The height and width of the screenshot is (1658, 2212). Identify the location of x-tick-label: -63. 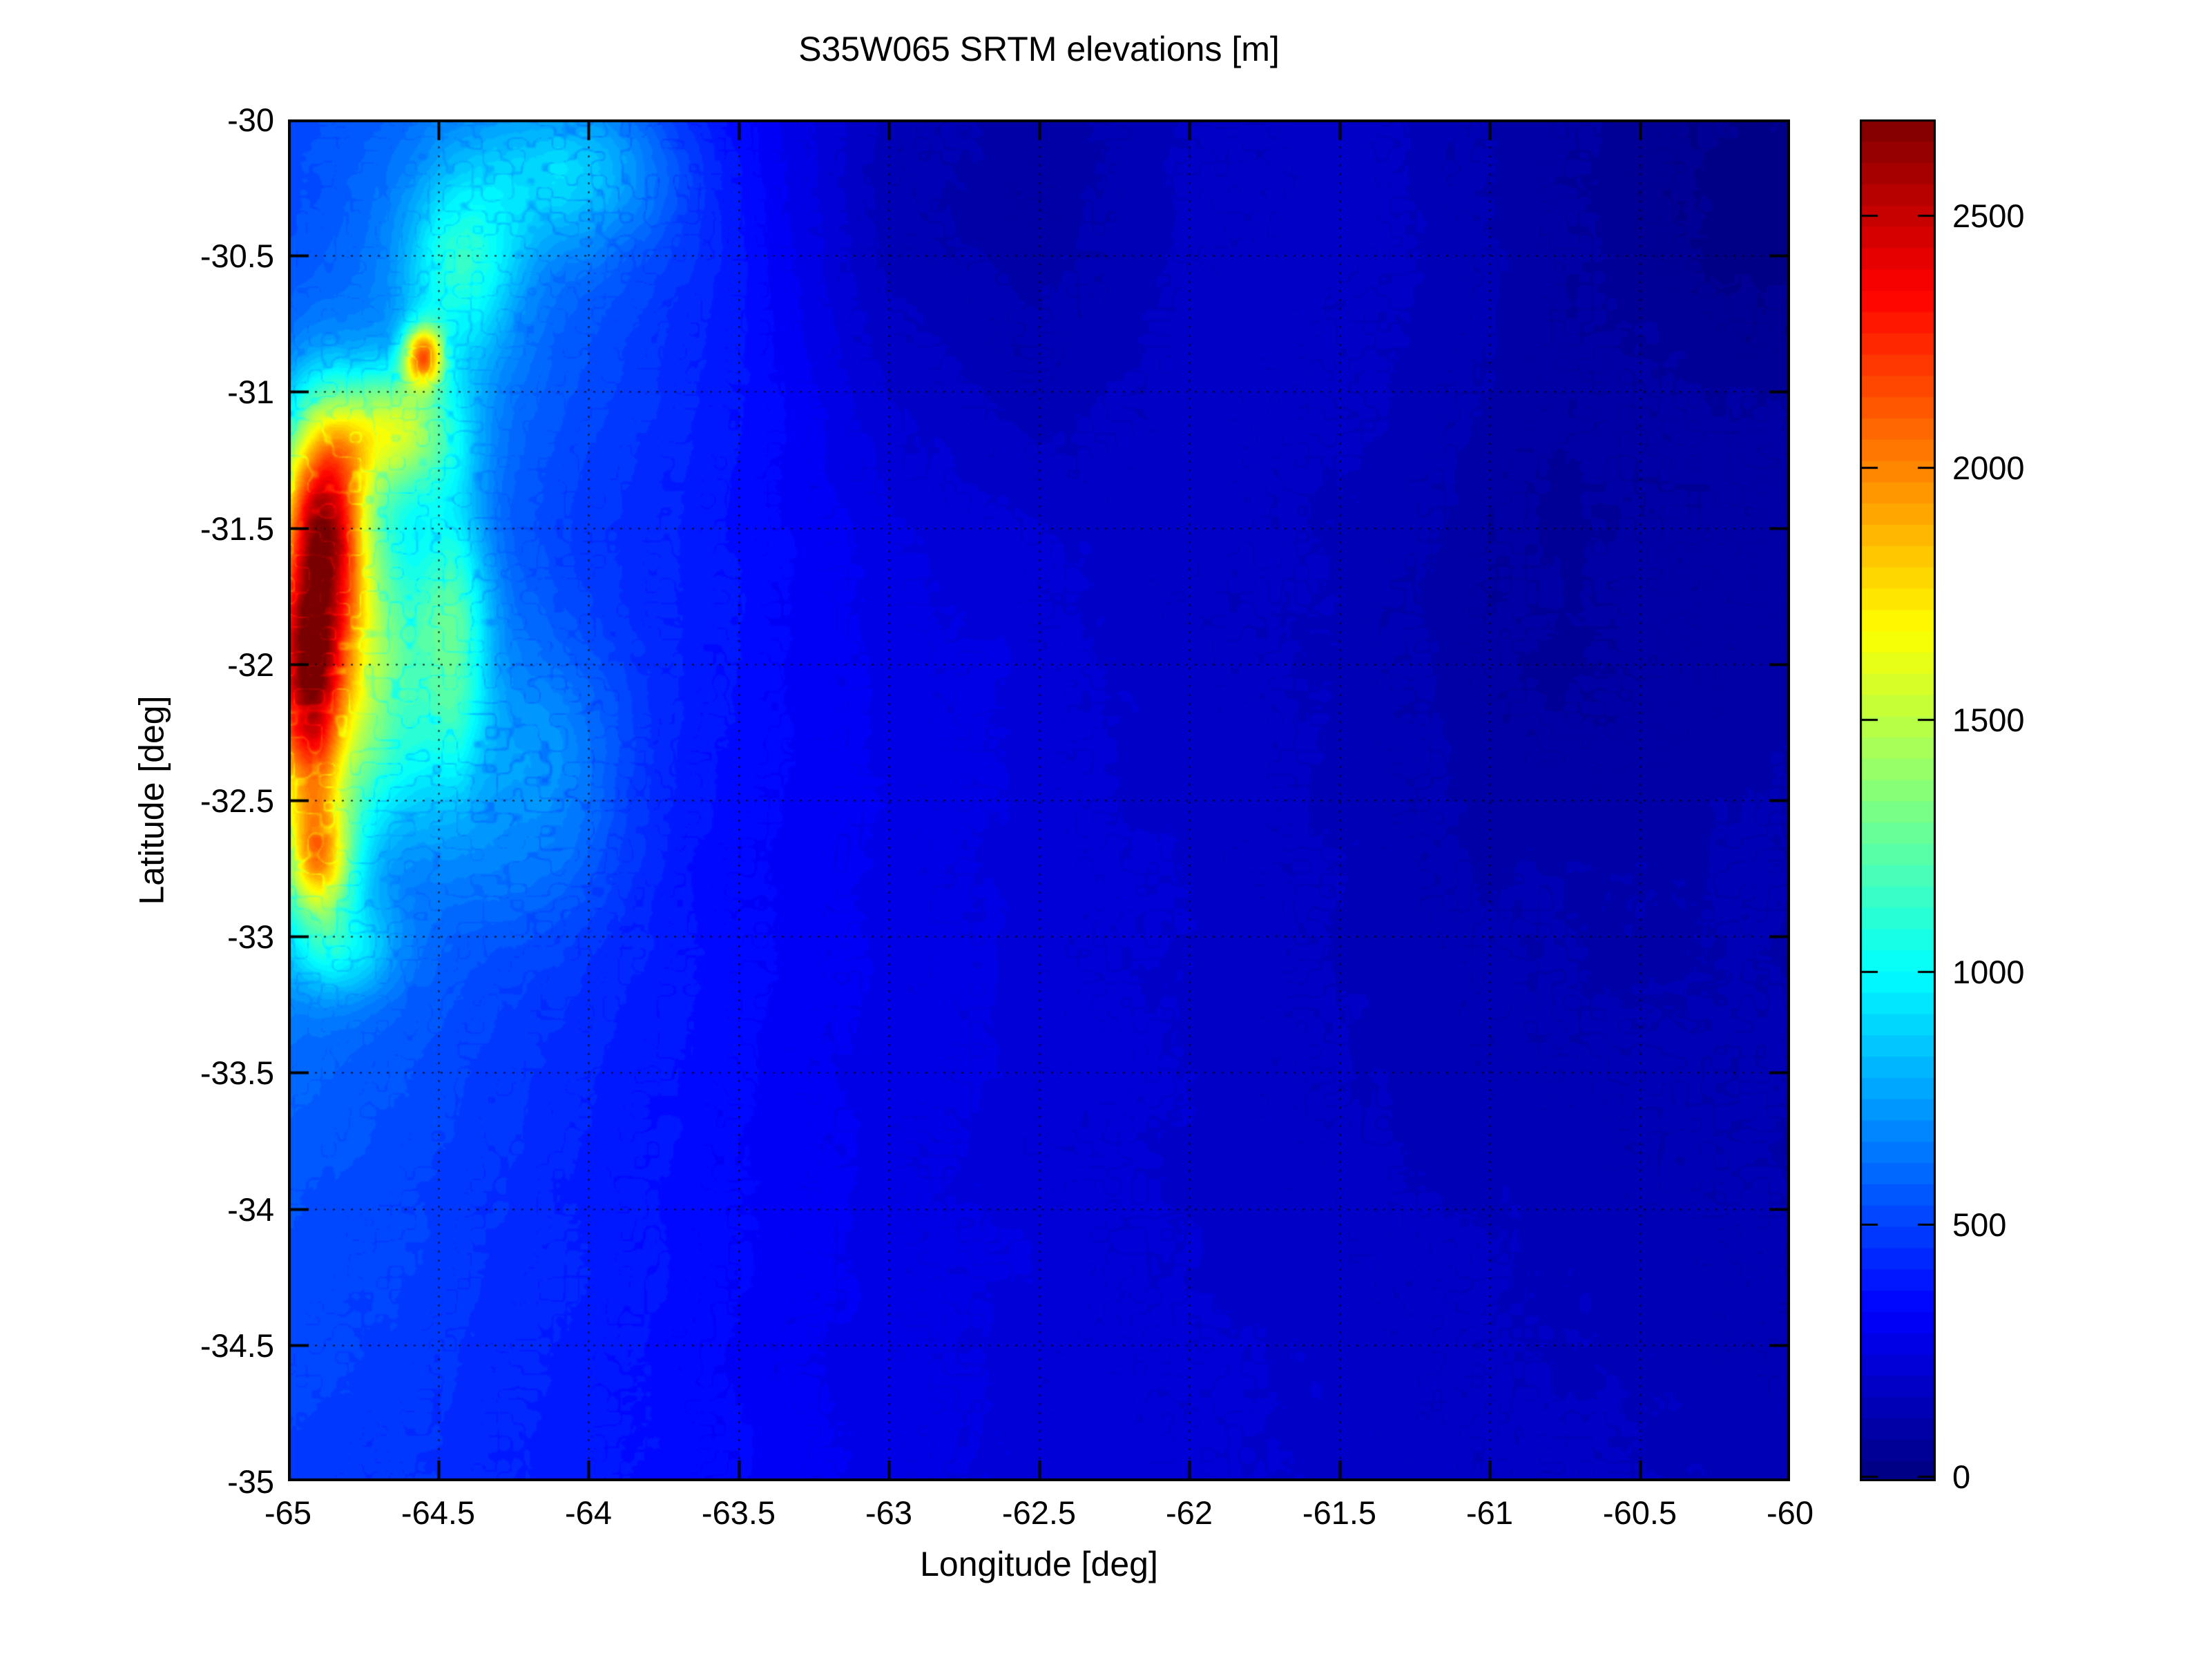
(888, 1512).